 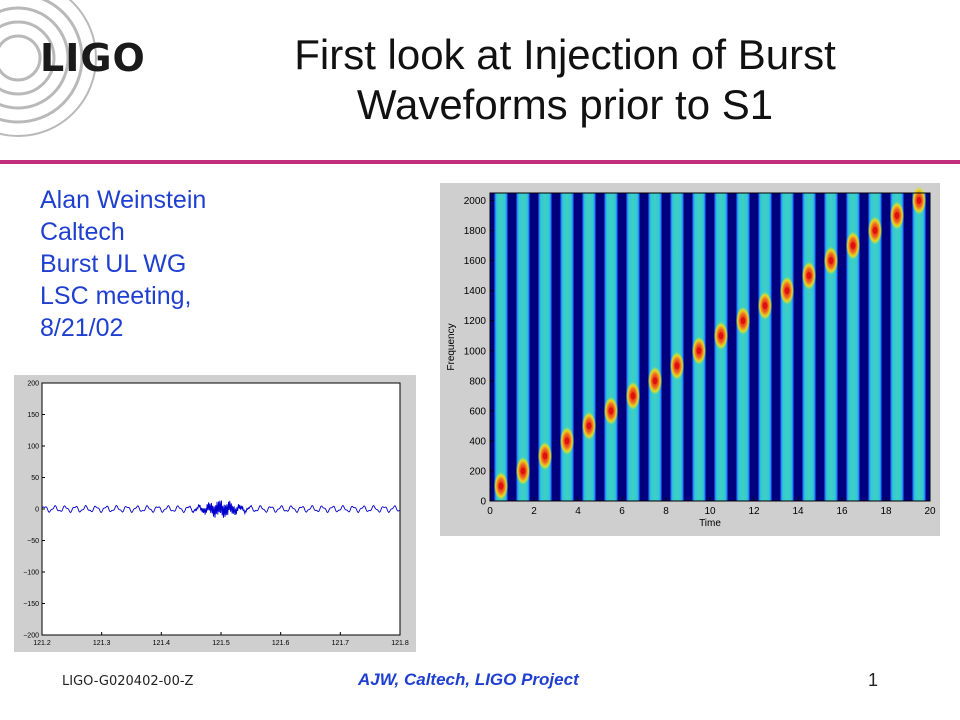 I want to click on ligo-logo-arcs, so click(x=48, y=68).